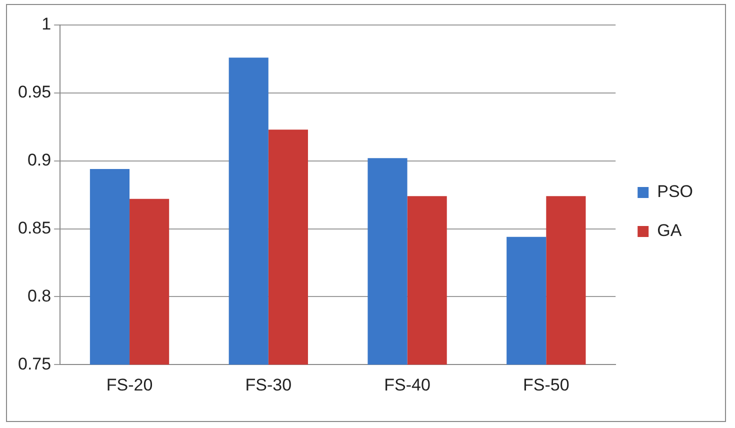 This screenshot has height=428, width=735. I want to click on y-tick-label: 0.8, so click(39, 296).